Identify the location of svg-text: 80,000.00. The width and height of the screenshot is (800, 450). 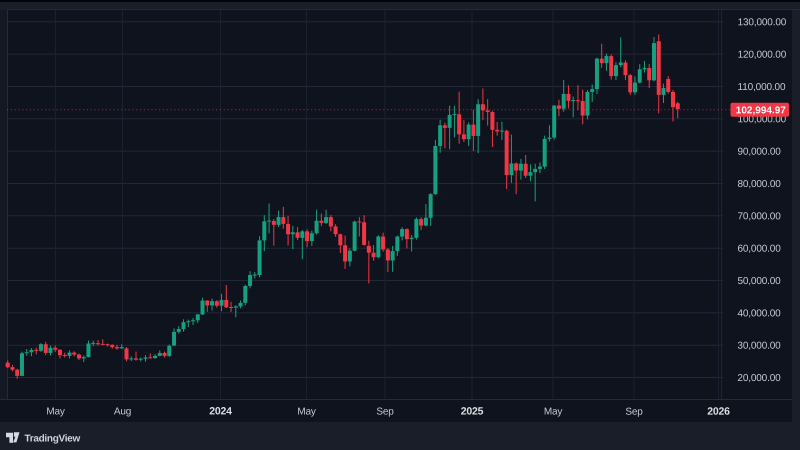
(760, 184).